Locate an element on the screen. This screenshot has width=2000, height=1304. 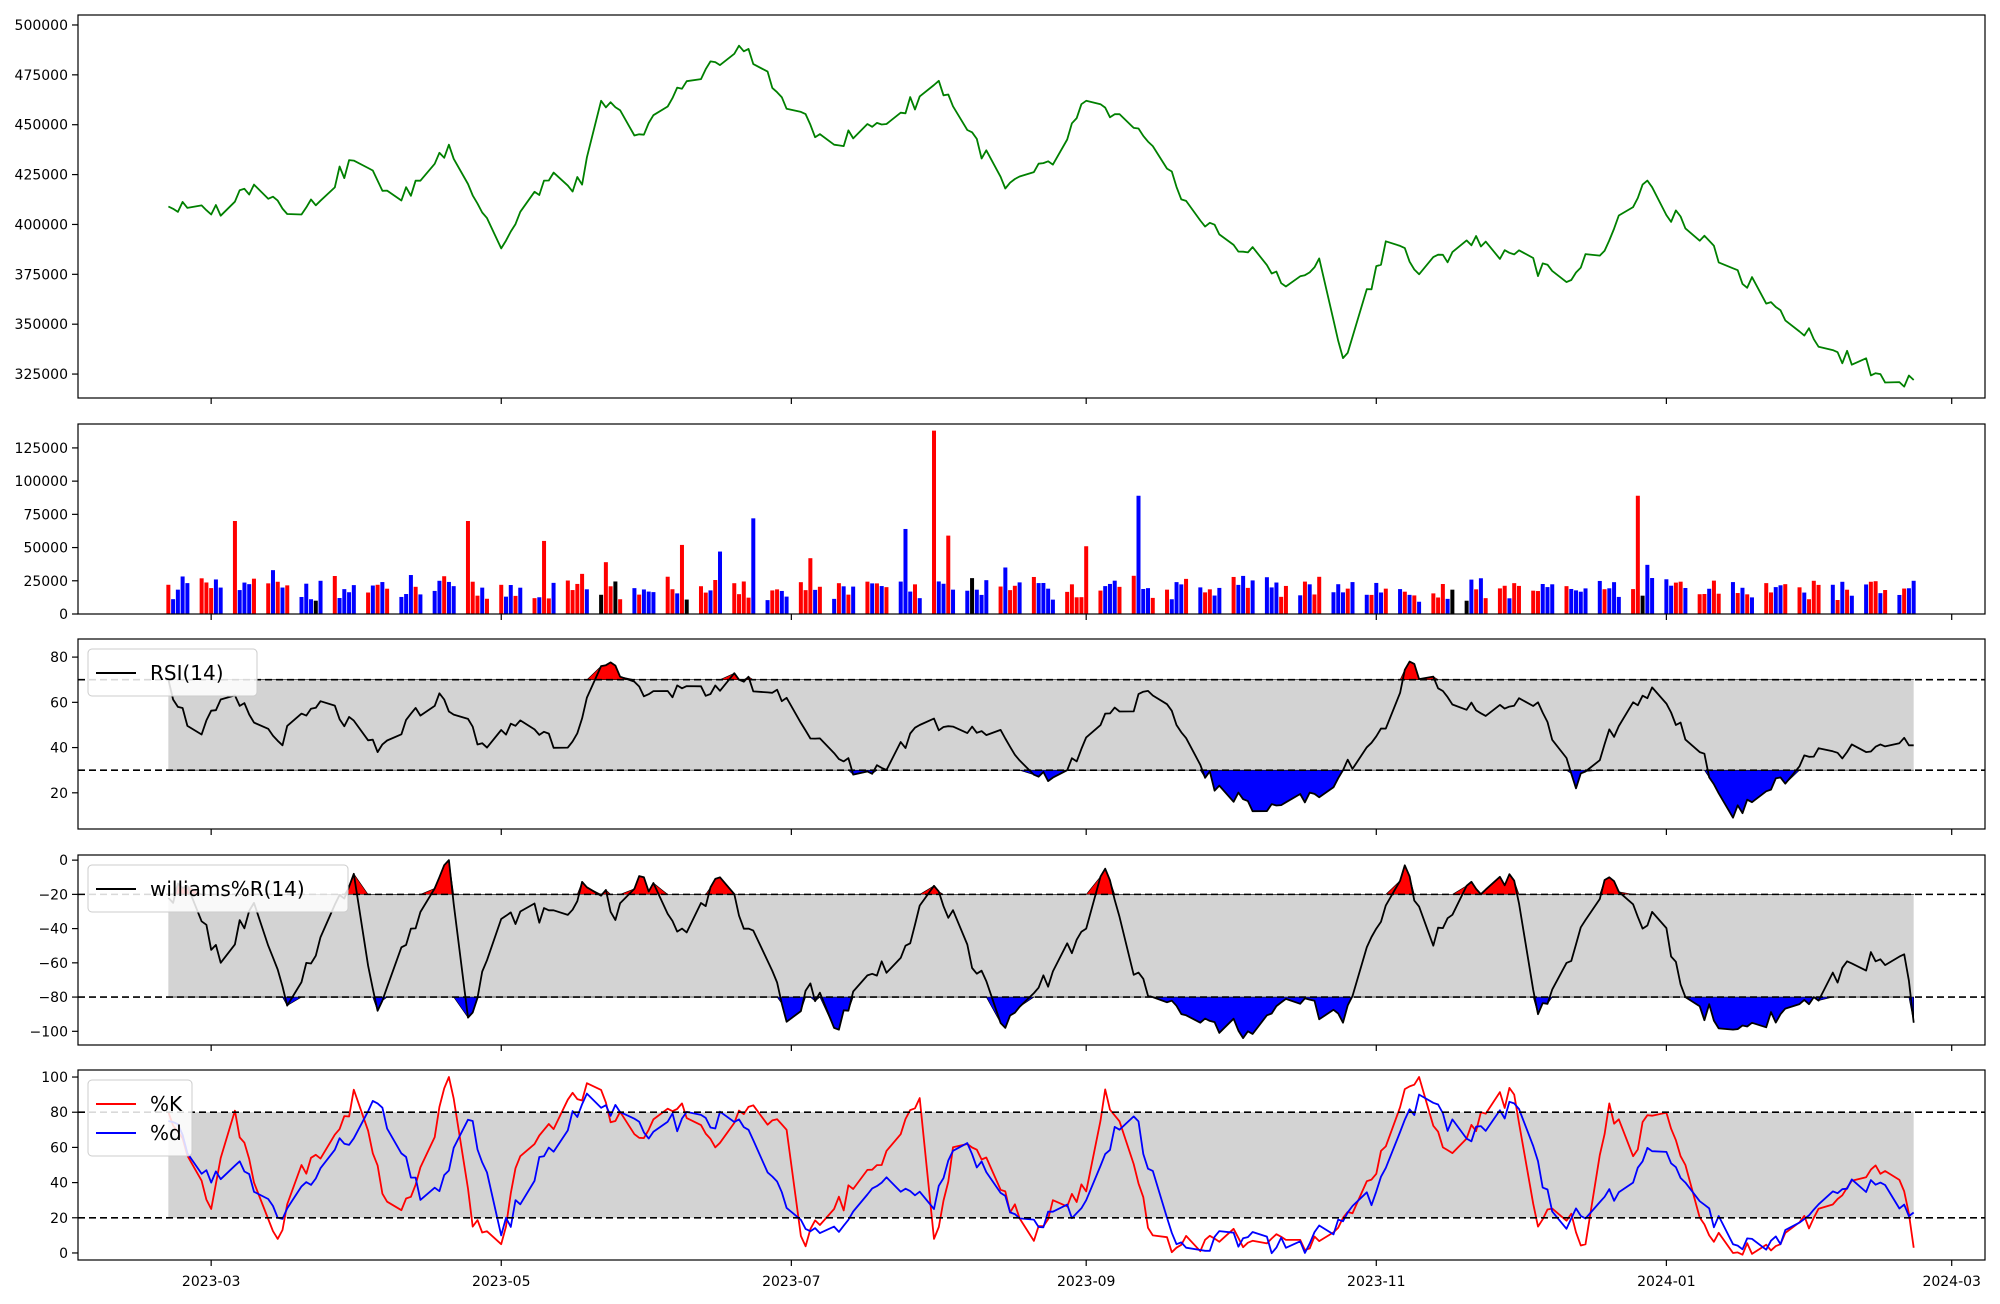
volume-ytick-label: 25000 is located at coordinates (45, 582).